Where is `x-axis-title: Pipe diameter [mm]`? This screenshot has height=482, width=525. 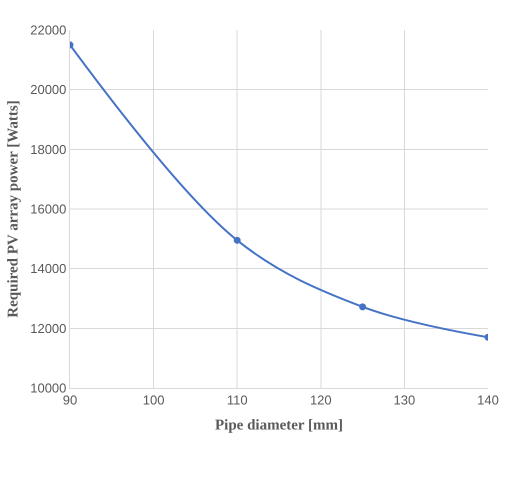 x-axis-title: Pipe diameter [mm] is located at coordinates (279, 426).